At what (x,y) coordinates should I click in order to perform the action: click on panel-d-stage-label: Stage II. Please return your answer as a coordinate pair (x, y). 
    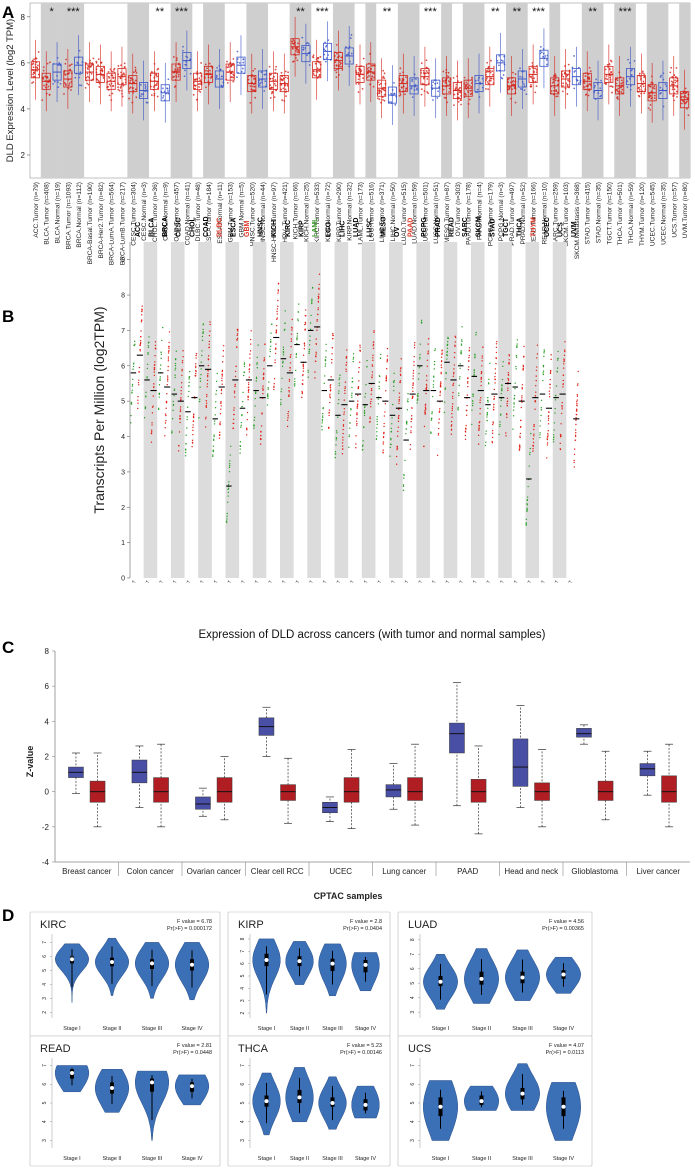
    Looking at the image, I should click on (112, 1159).